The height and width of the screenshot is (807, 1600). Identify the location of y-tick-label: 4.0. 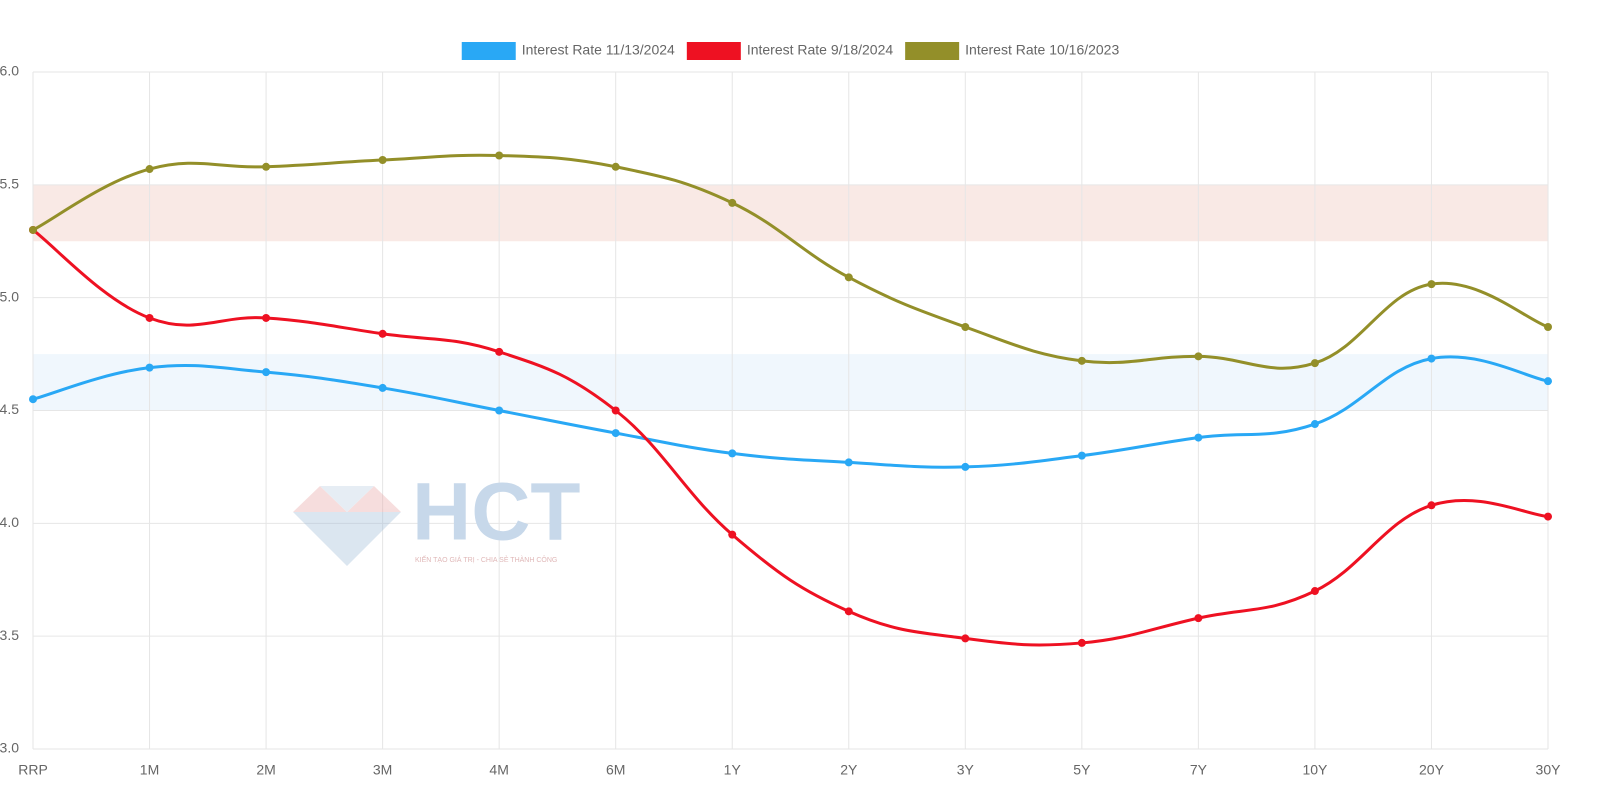
(9, 522).